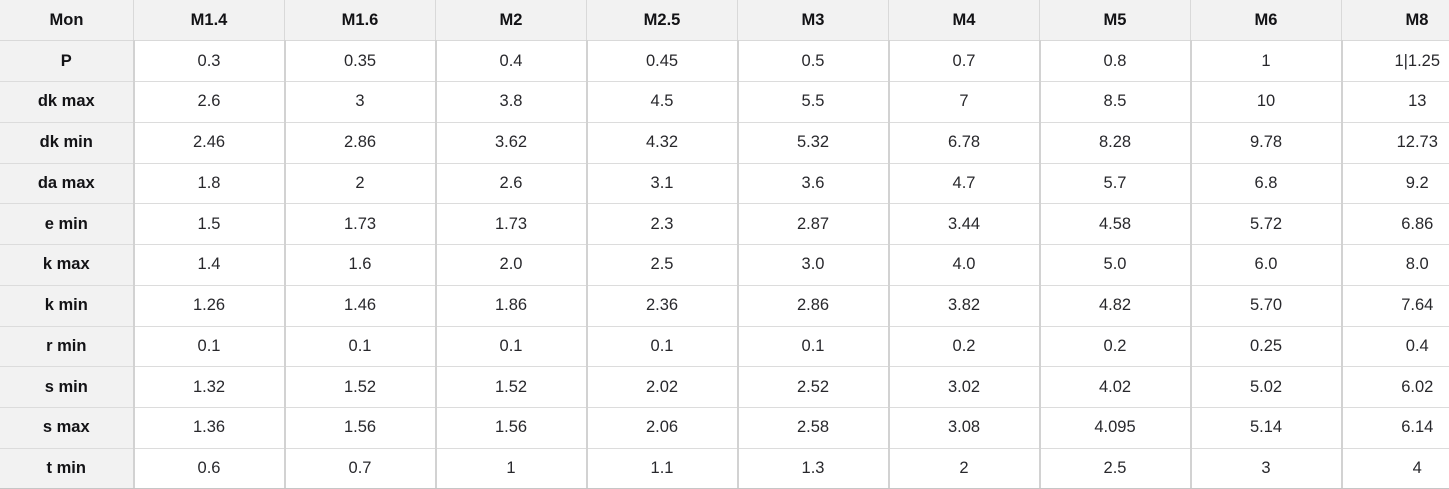 This screenshot has width=1449, height=489. Describe the element at coordinates (67, 61) in the screenshot. I see `row-header-p: P` at that location.